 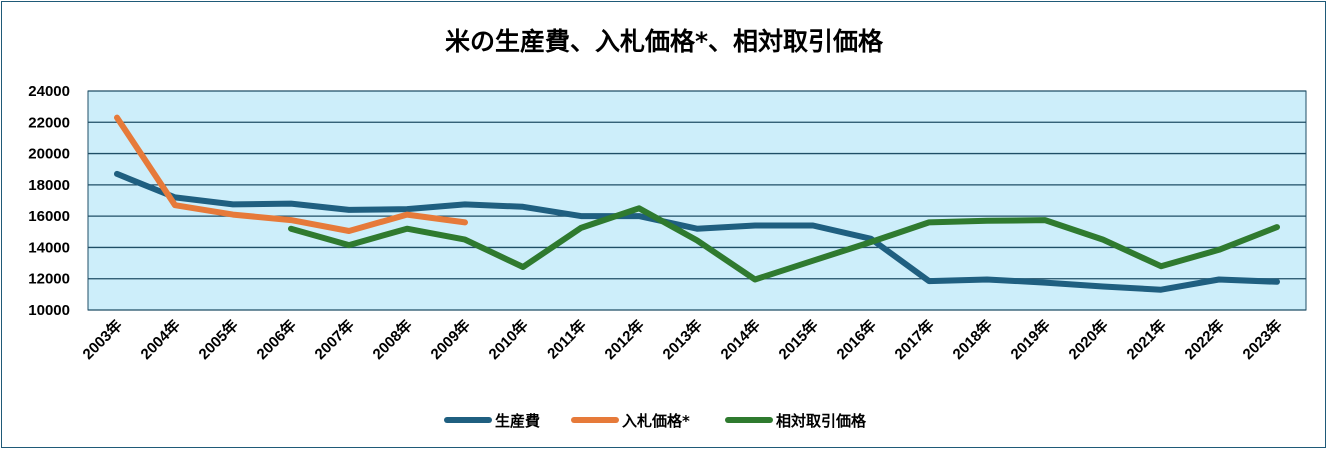 I want to click on x-tick-label: 2008年, so click(x=392, y=339).